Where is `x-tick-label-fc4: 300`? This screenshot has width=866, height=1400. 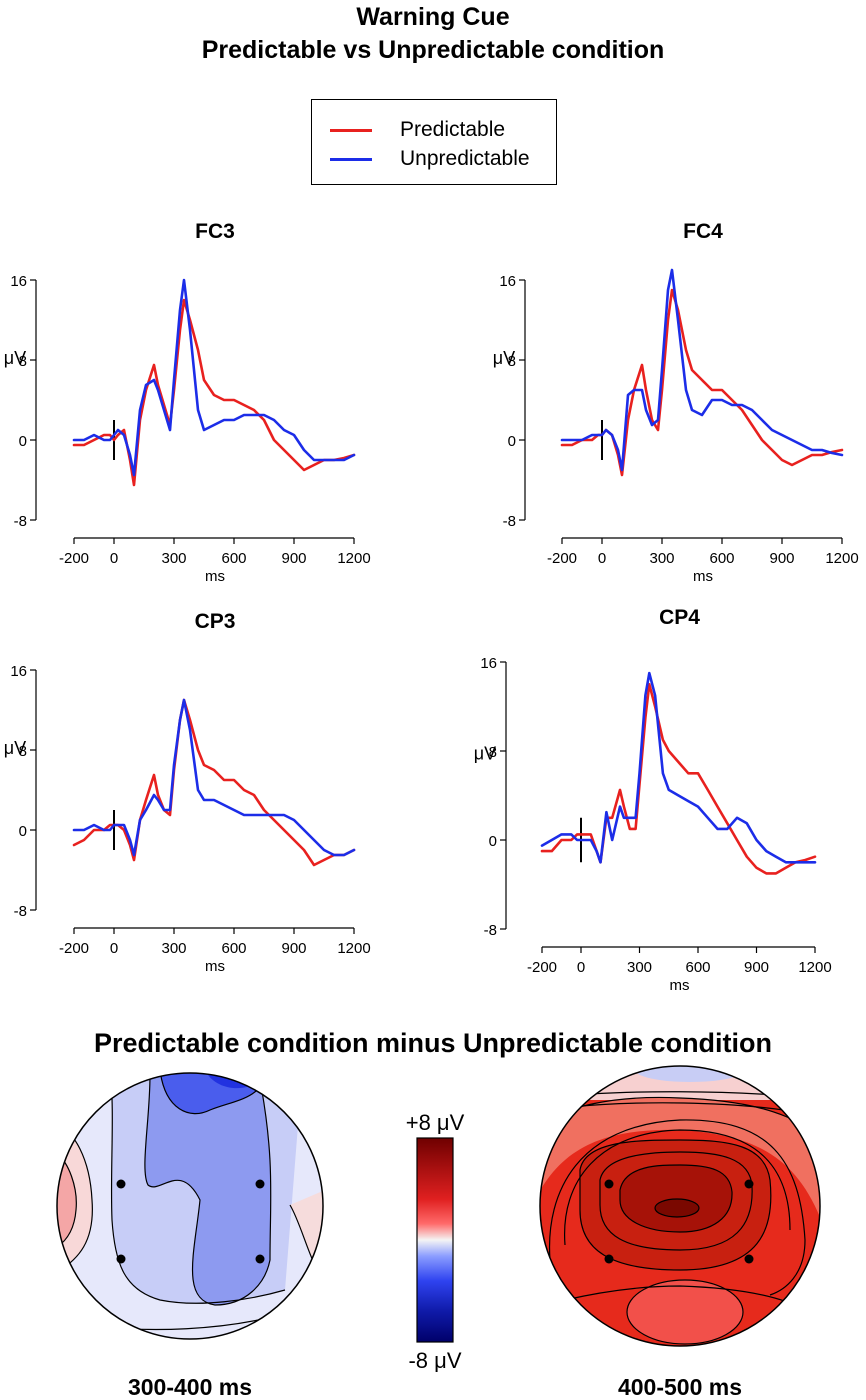
x-tick-label-fc4: 300 is located at coordinates (661, 558).